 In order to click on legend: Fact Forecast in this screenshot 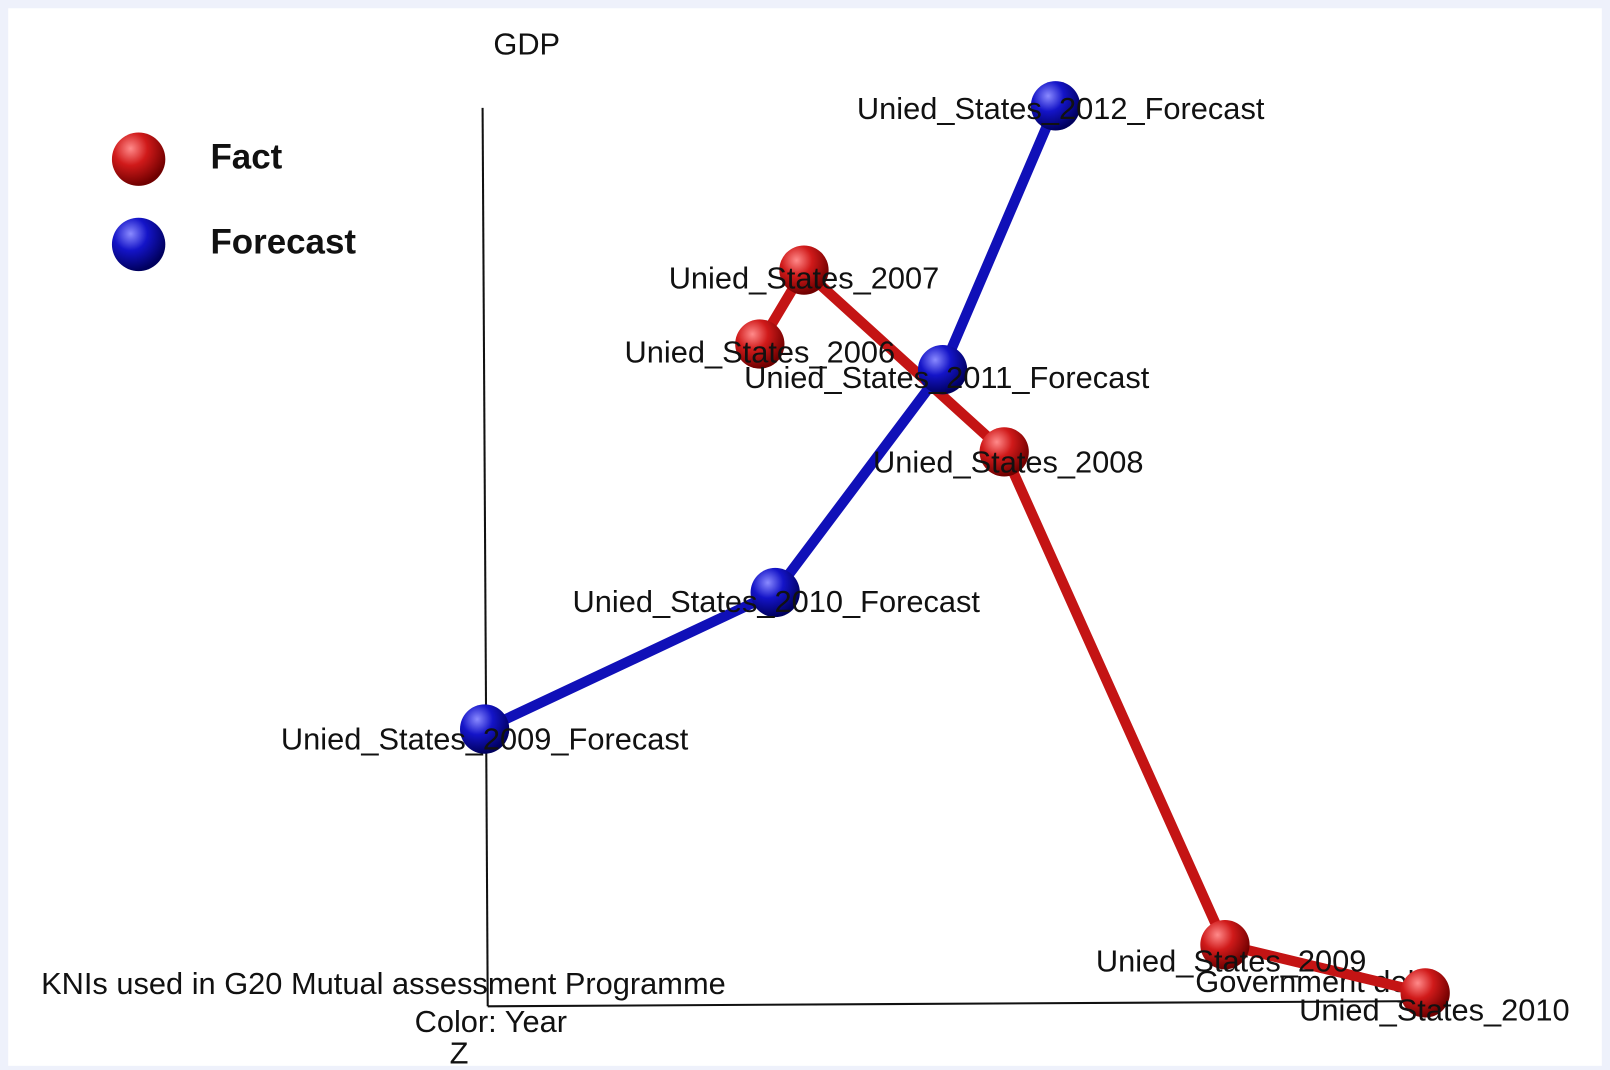, I will do `click(233, 202)`.